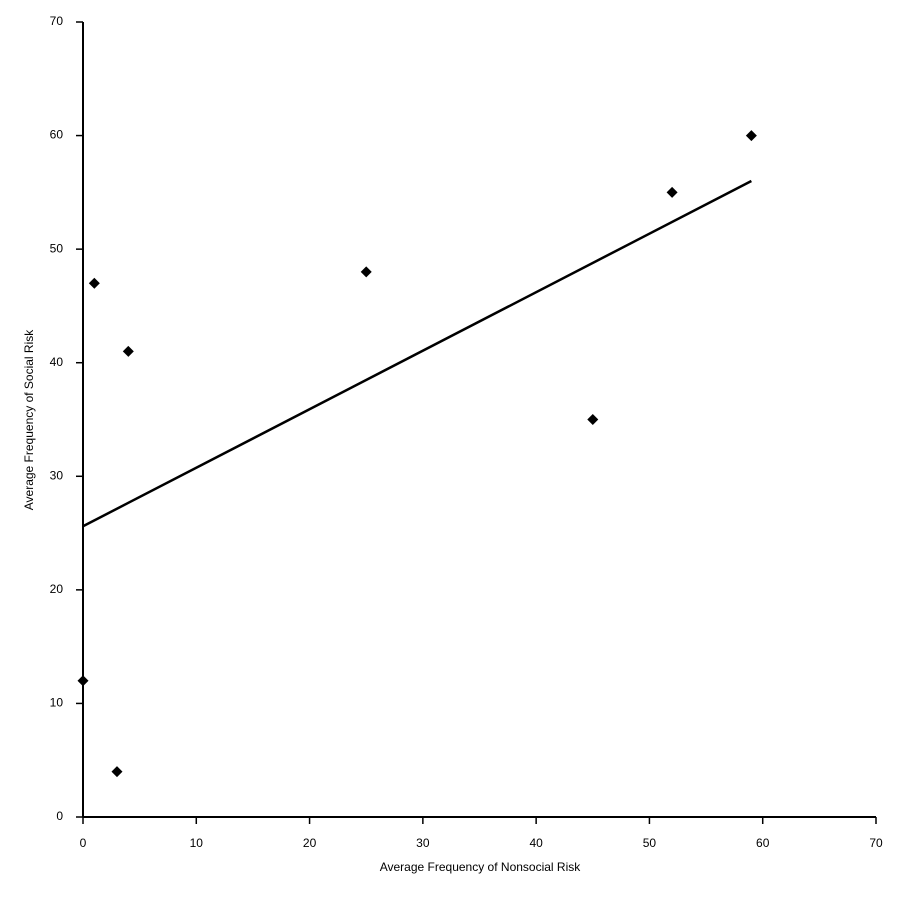  Describe the element at coordinates (59, 816) in the screenshot. I see `y-tick-label: 0` at that location.